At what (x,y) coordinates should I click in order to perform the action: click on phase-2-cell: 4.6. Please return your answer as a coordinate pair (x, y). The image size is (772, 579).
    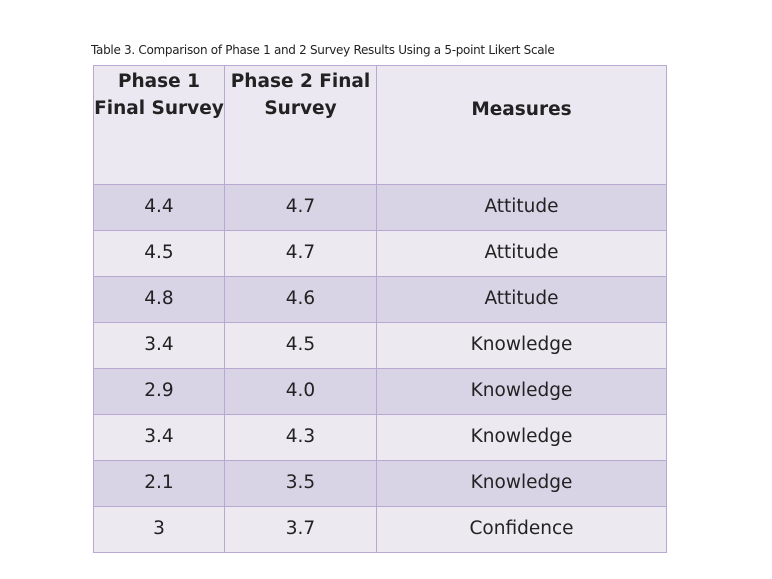
    Looking at the image, I should click on (300, 299).